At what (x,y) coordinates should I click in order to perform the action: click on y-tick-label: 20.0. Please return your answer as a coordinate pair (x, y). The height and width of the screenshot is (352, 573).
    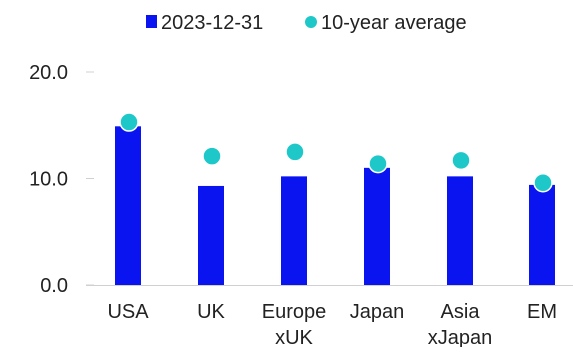
    Looking at the image, I should click on (48, 73).